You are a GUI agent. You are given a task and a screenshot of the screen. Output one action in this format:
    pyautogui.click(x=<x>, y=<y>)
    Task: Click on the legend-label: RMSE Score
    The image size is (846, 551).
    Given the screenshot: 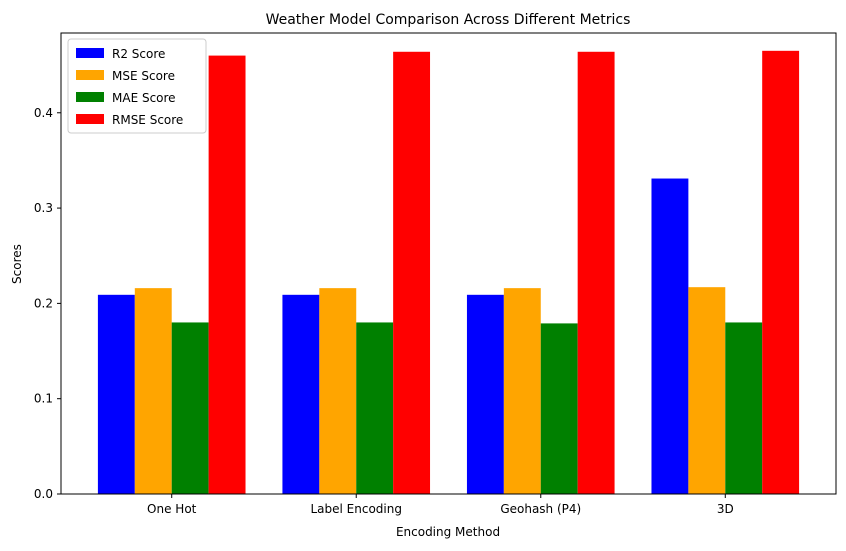 What is the action you would take?
    pyautogui.click(x=147, y=120)
    